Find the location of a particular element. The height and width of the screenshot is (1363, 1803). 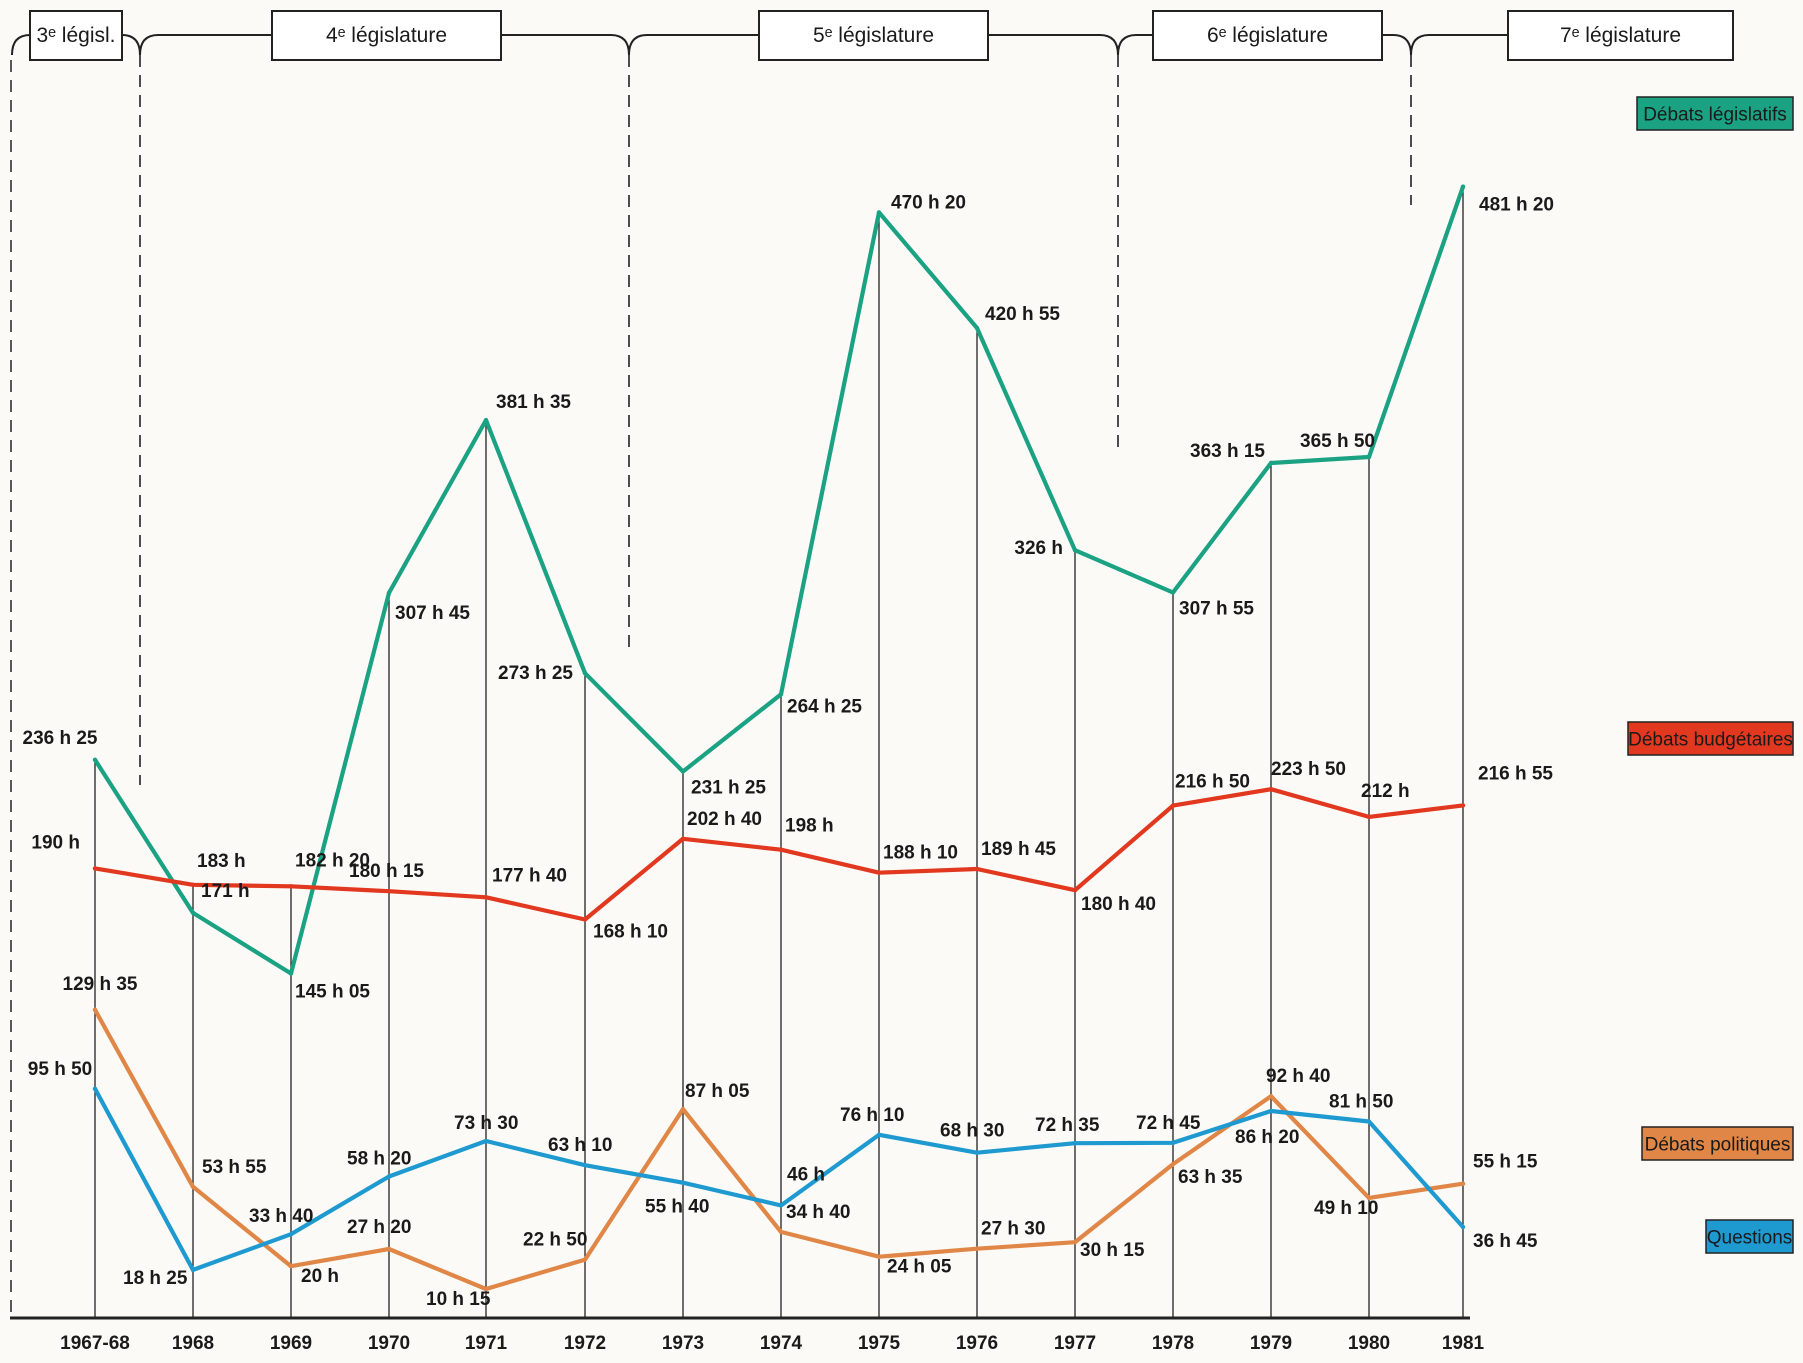

data-label: 20 h is located at coordinates (320, 1276).